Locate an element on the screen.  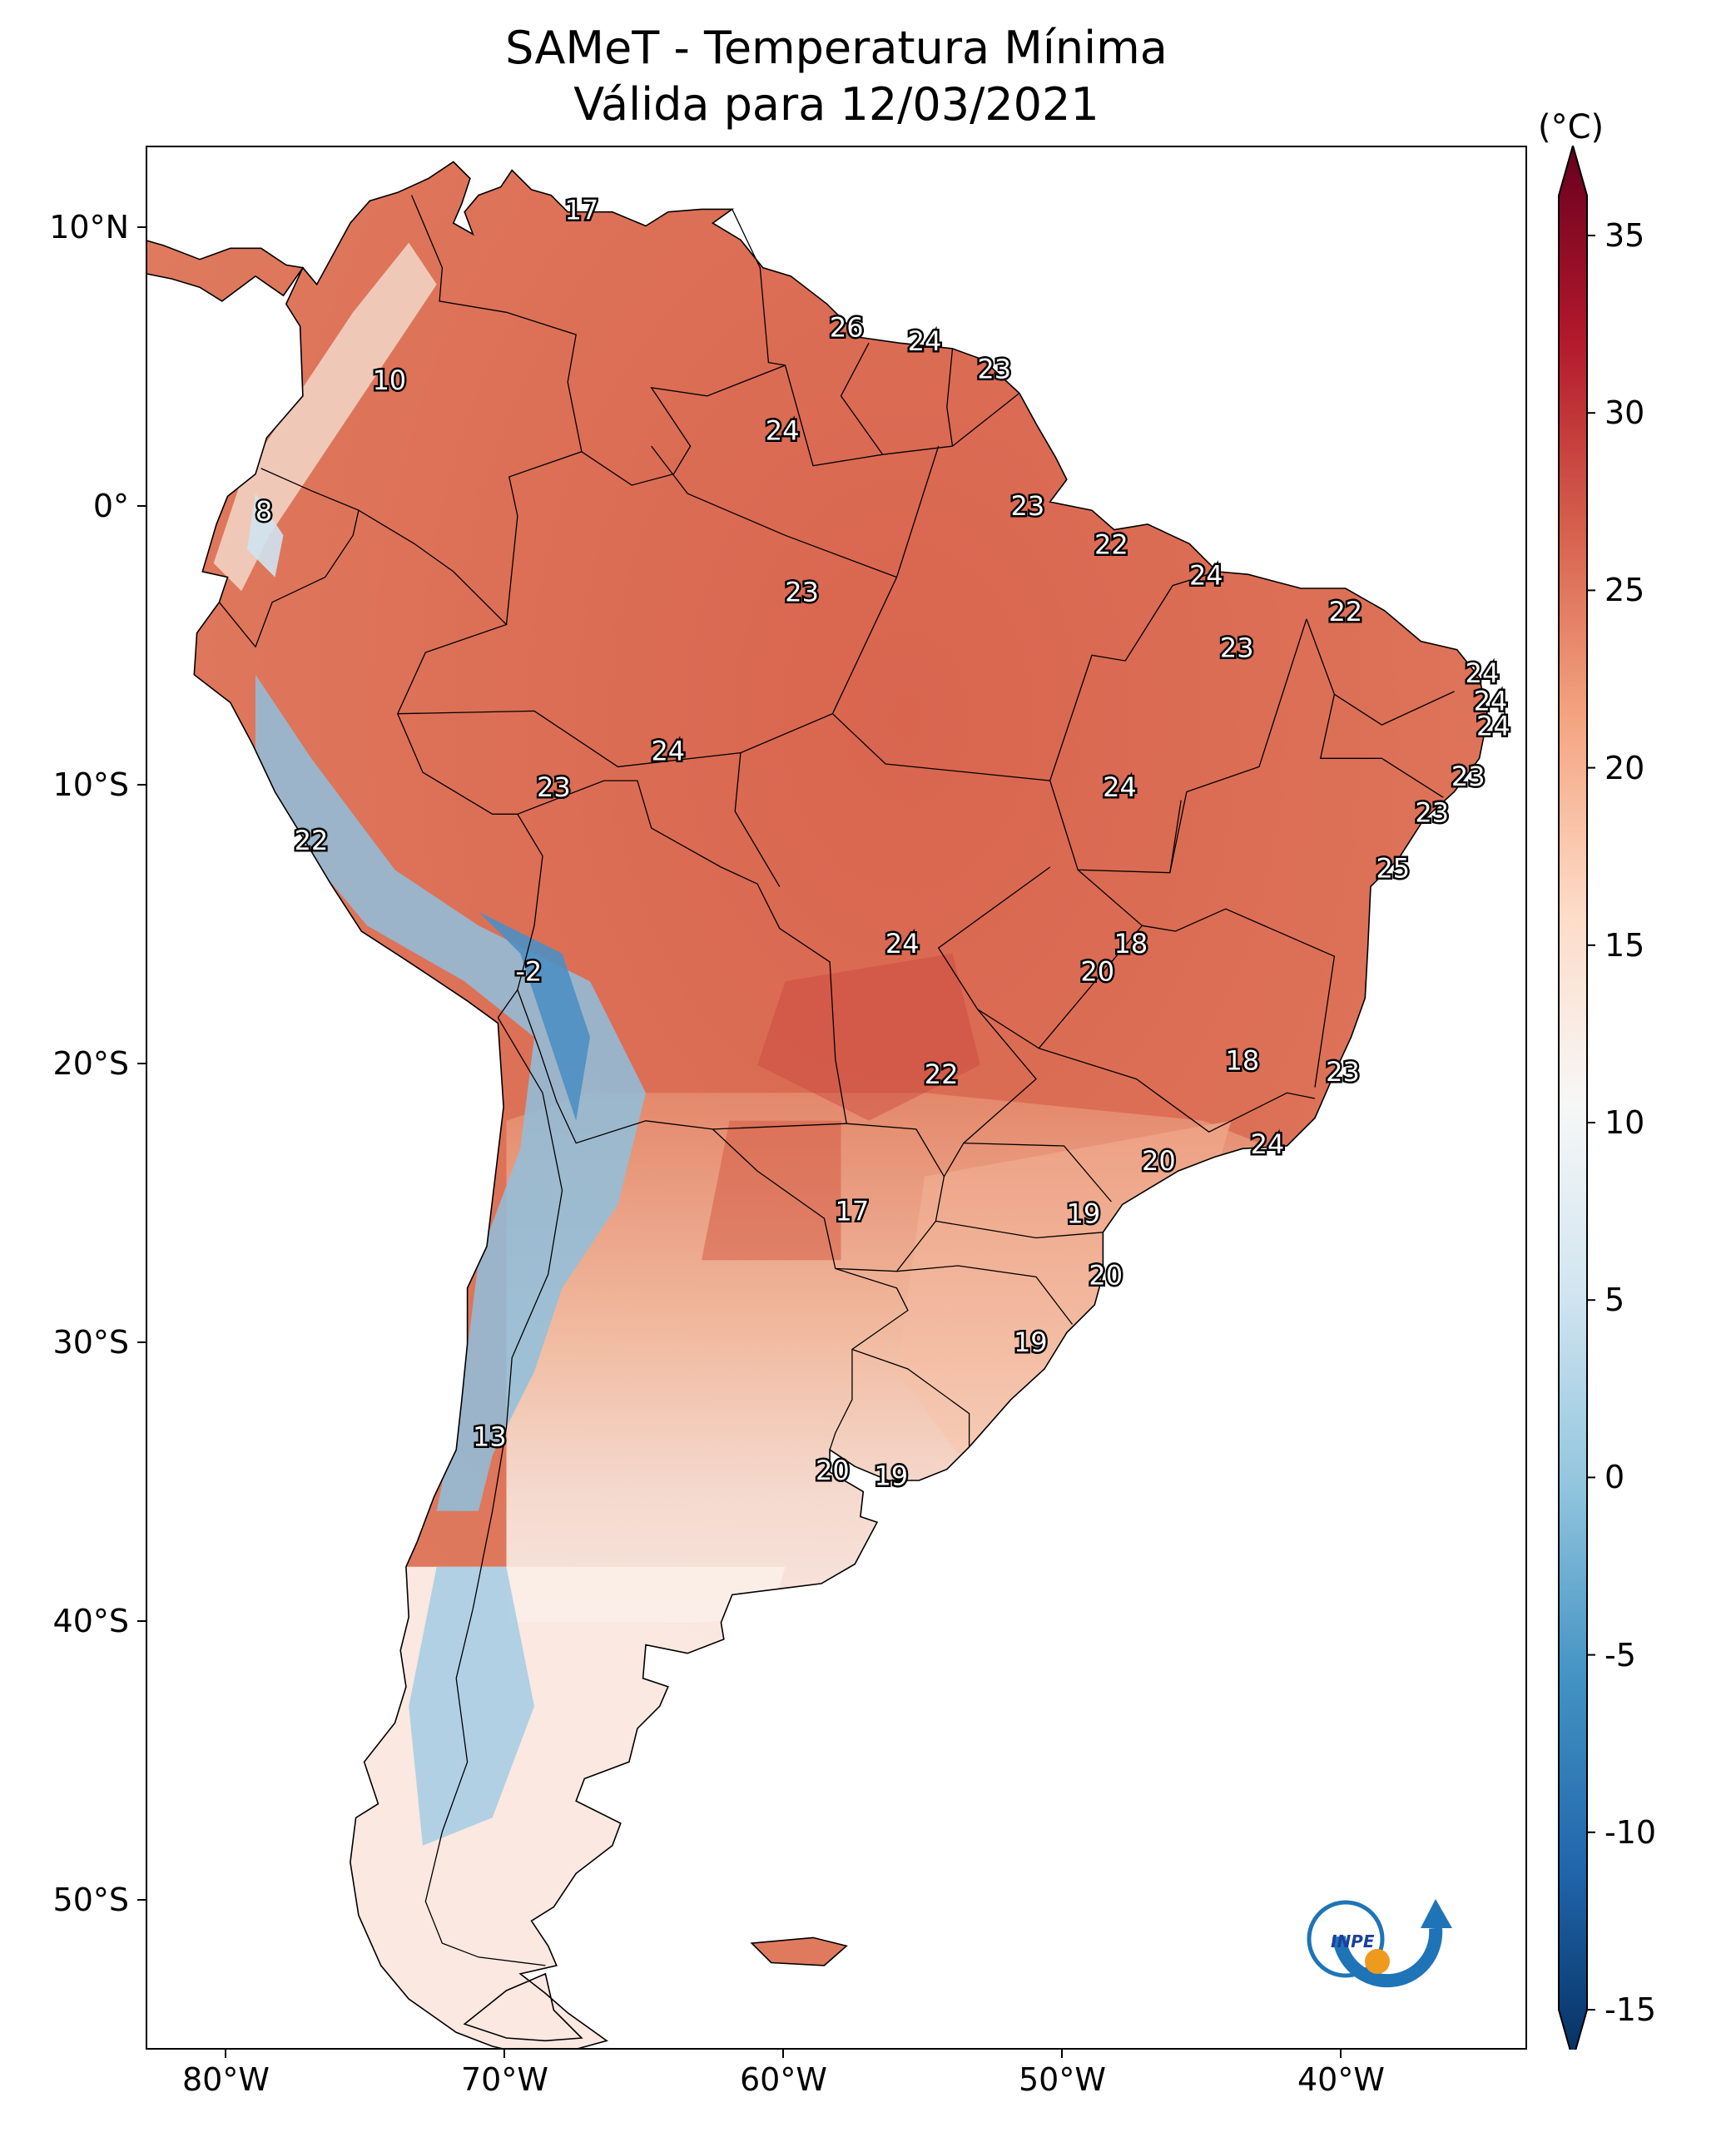
colorbar-tick-label: 20 is located at coordinates (1625, 767).